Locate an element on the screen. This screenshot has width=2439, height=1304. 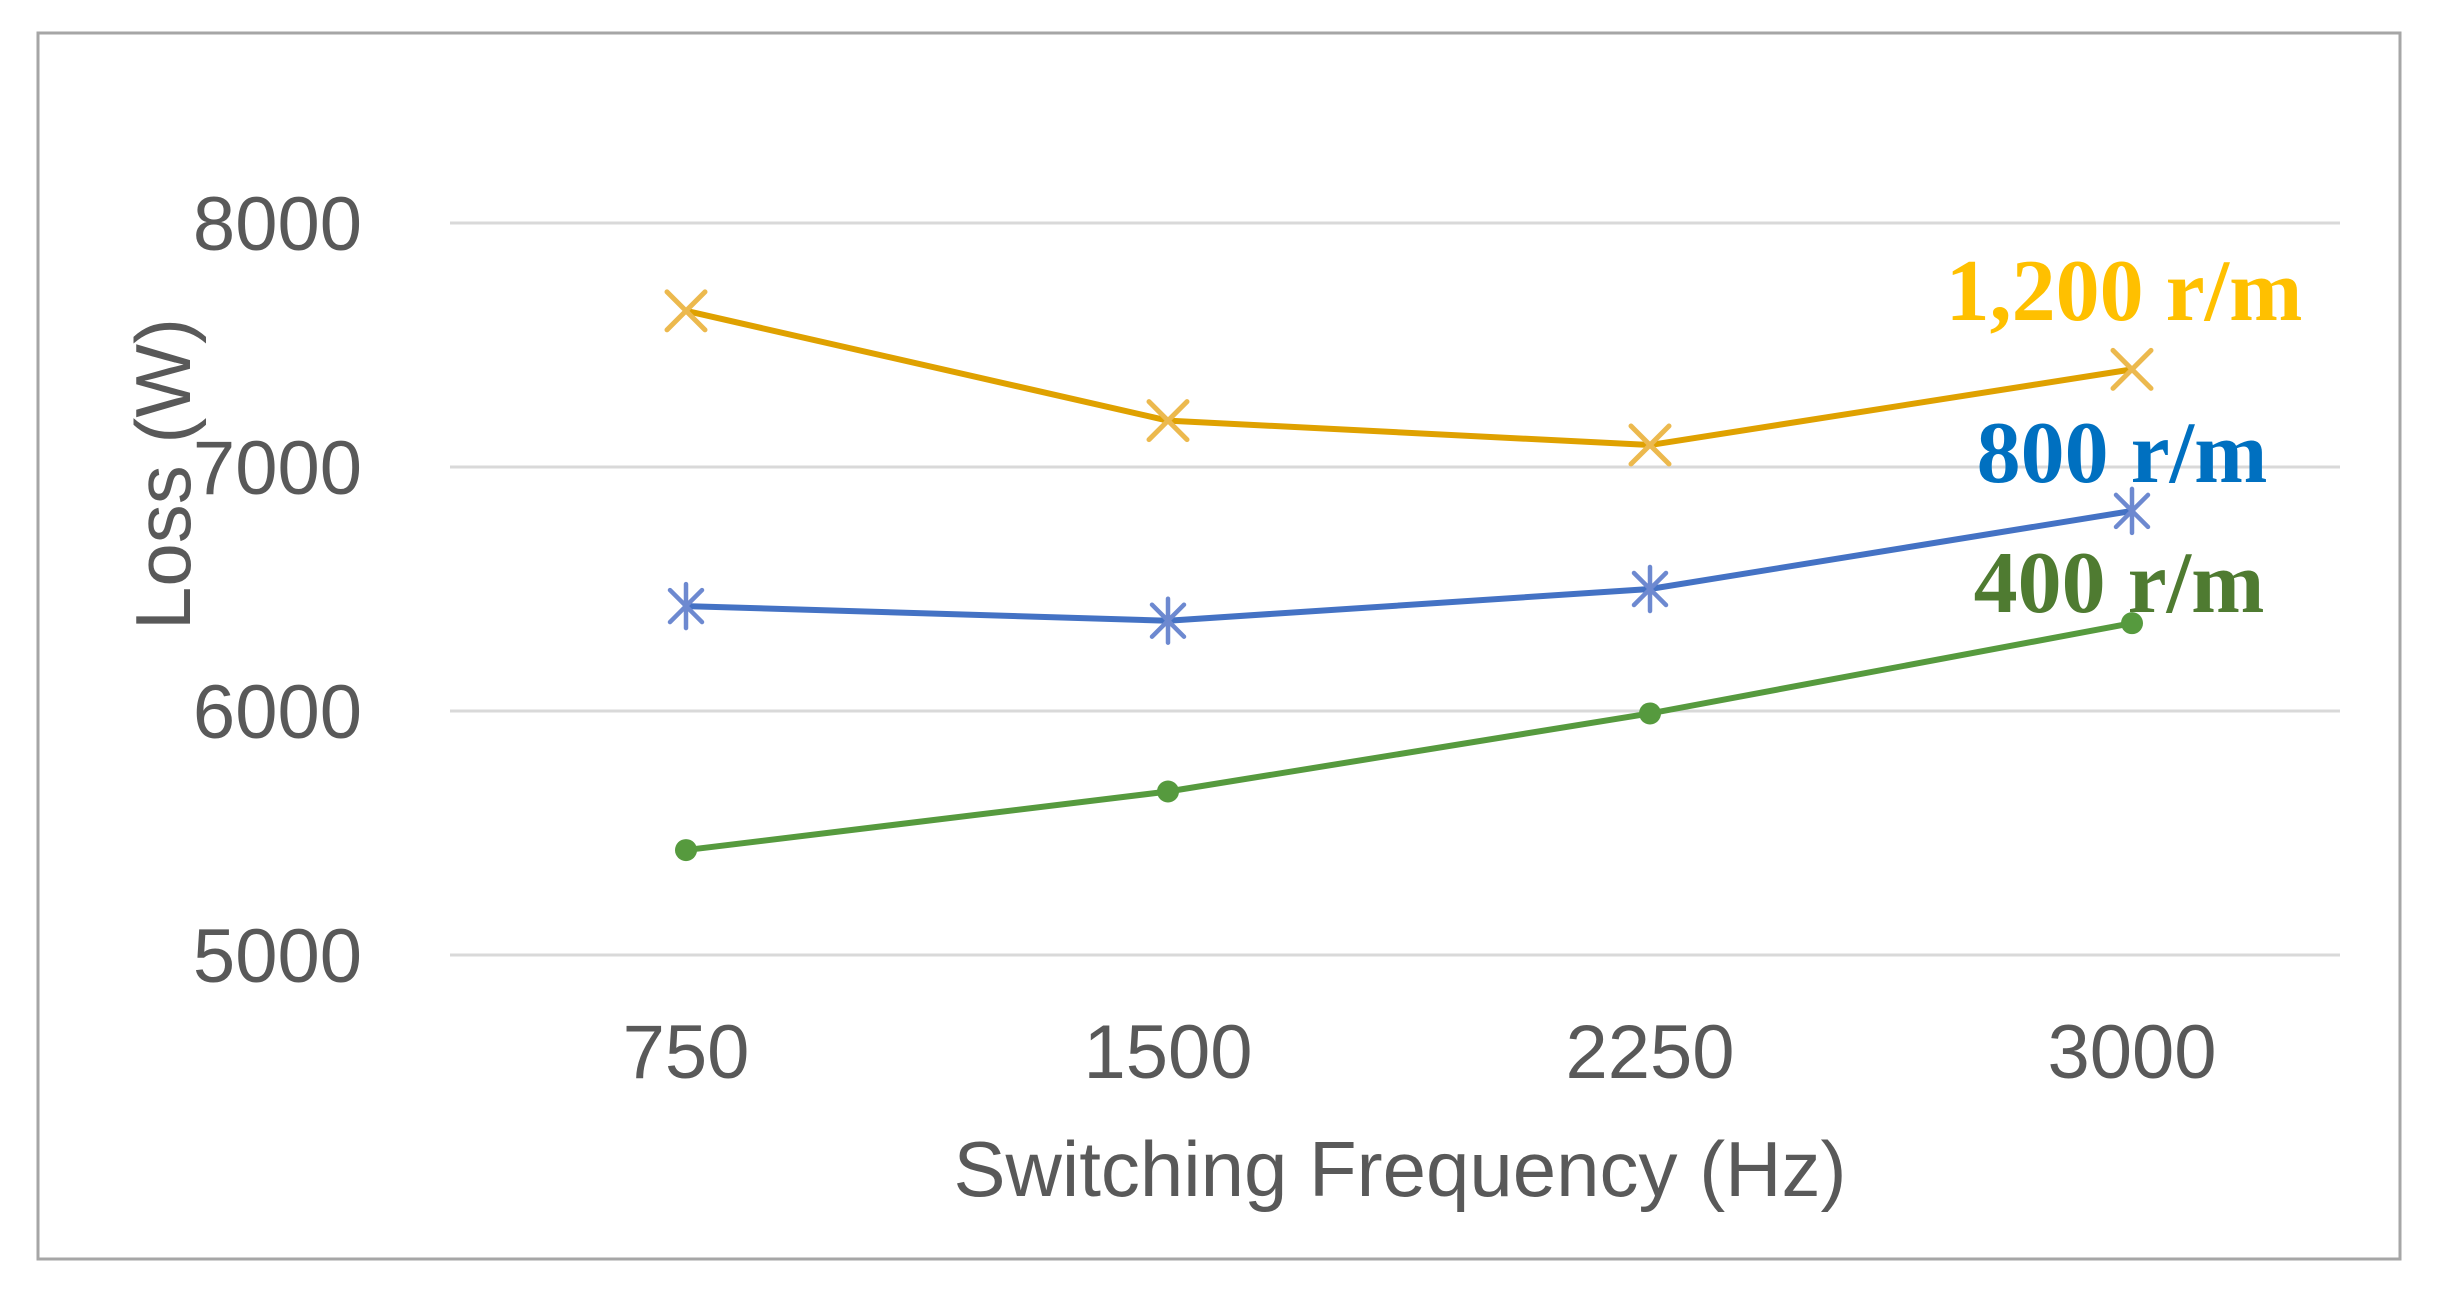
x-tick-label-1500: 1500 is located at coordinates (1167, 1052).